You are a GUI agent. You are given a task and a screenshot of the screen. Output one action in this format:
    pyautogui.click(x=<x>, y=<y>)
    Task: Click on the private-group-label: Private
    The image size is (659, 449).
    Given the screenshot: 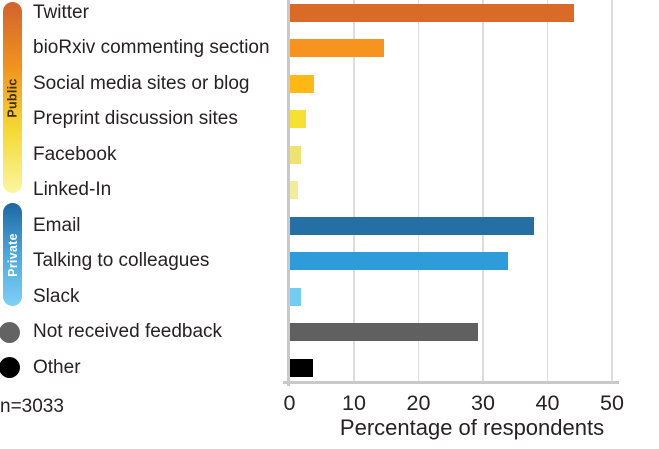 What is the action you would take?
    pyautogui.click(x=12, y=254)
    